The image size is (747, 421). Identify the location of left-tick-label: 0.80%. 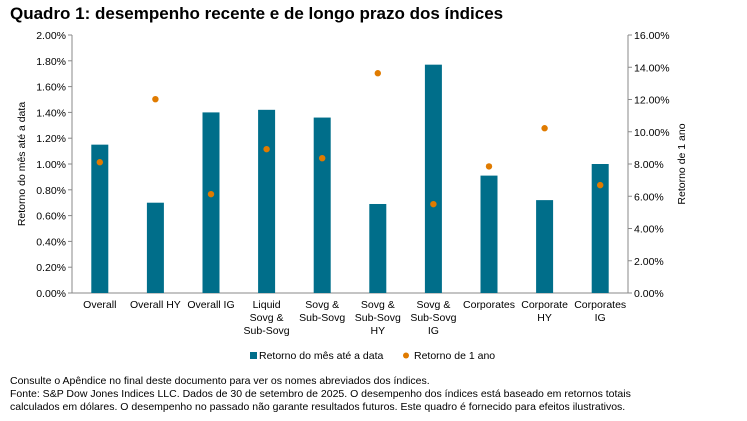
(51, 191).